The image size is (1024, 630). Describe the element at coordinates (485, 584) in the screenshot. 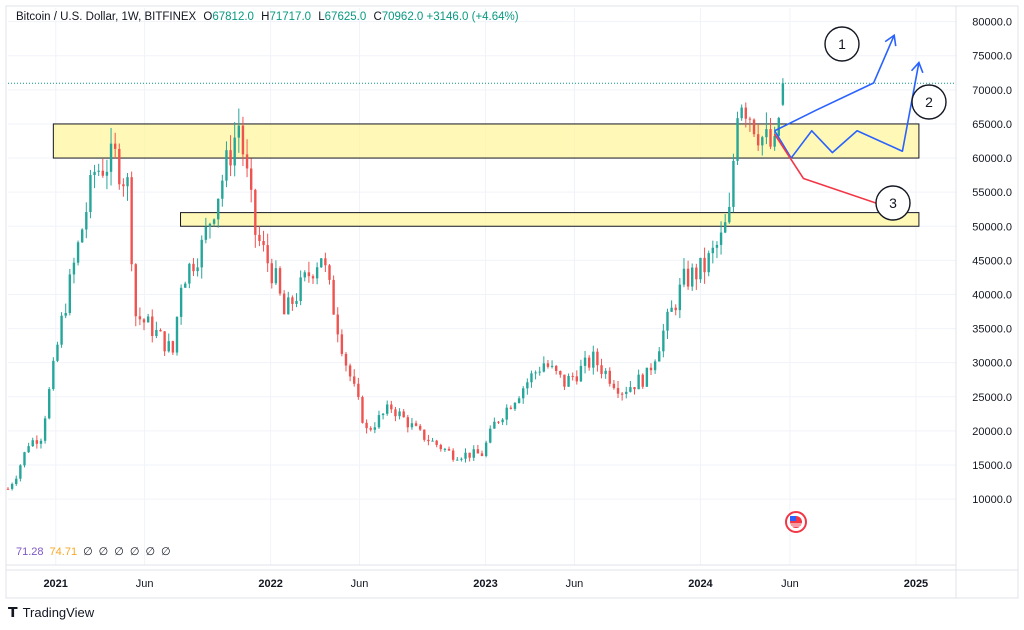

I see `time-axis: 2021 Jun 2022 Jun 2023 Jun 2024 Jun 2025` at that location.